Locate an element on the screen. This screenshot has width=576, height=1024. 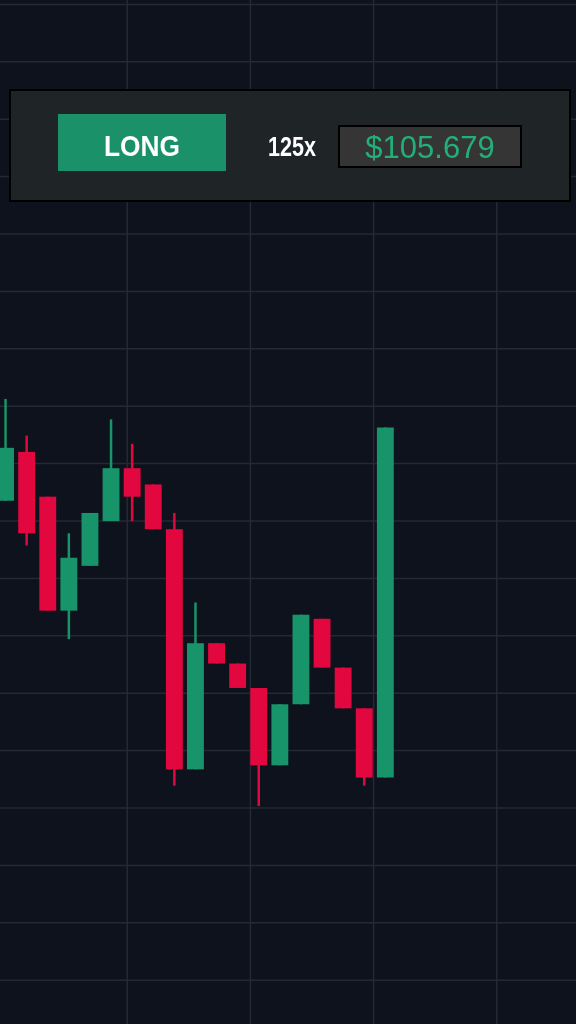
candlestick is located at coordinates (216, 653).